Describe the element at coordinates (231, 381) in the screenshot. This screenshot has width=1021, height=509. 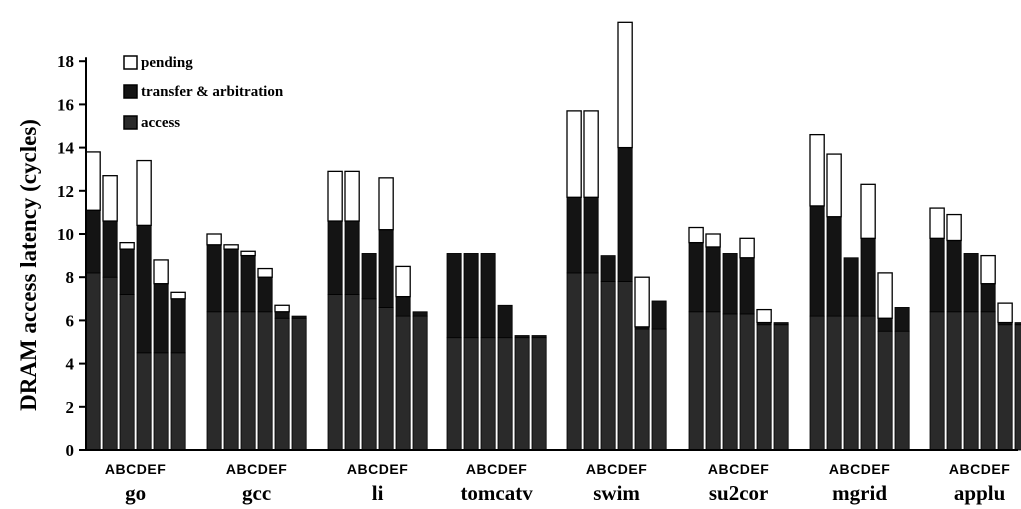
I see `bar-access-gcc-B` at that location.